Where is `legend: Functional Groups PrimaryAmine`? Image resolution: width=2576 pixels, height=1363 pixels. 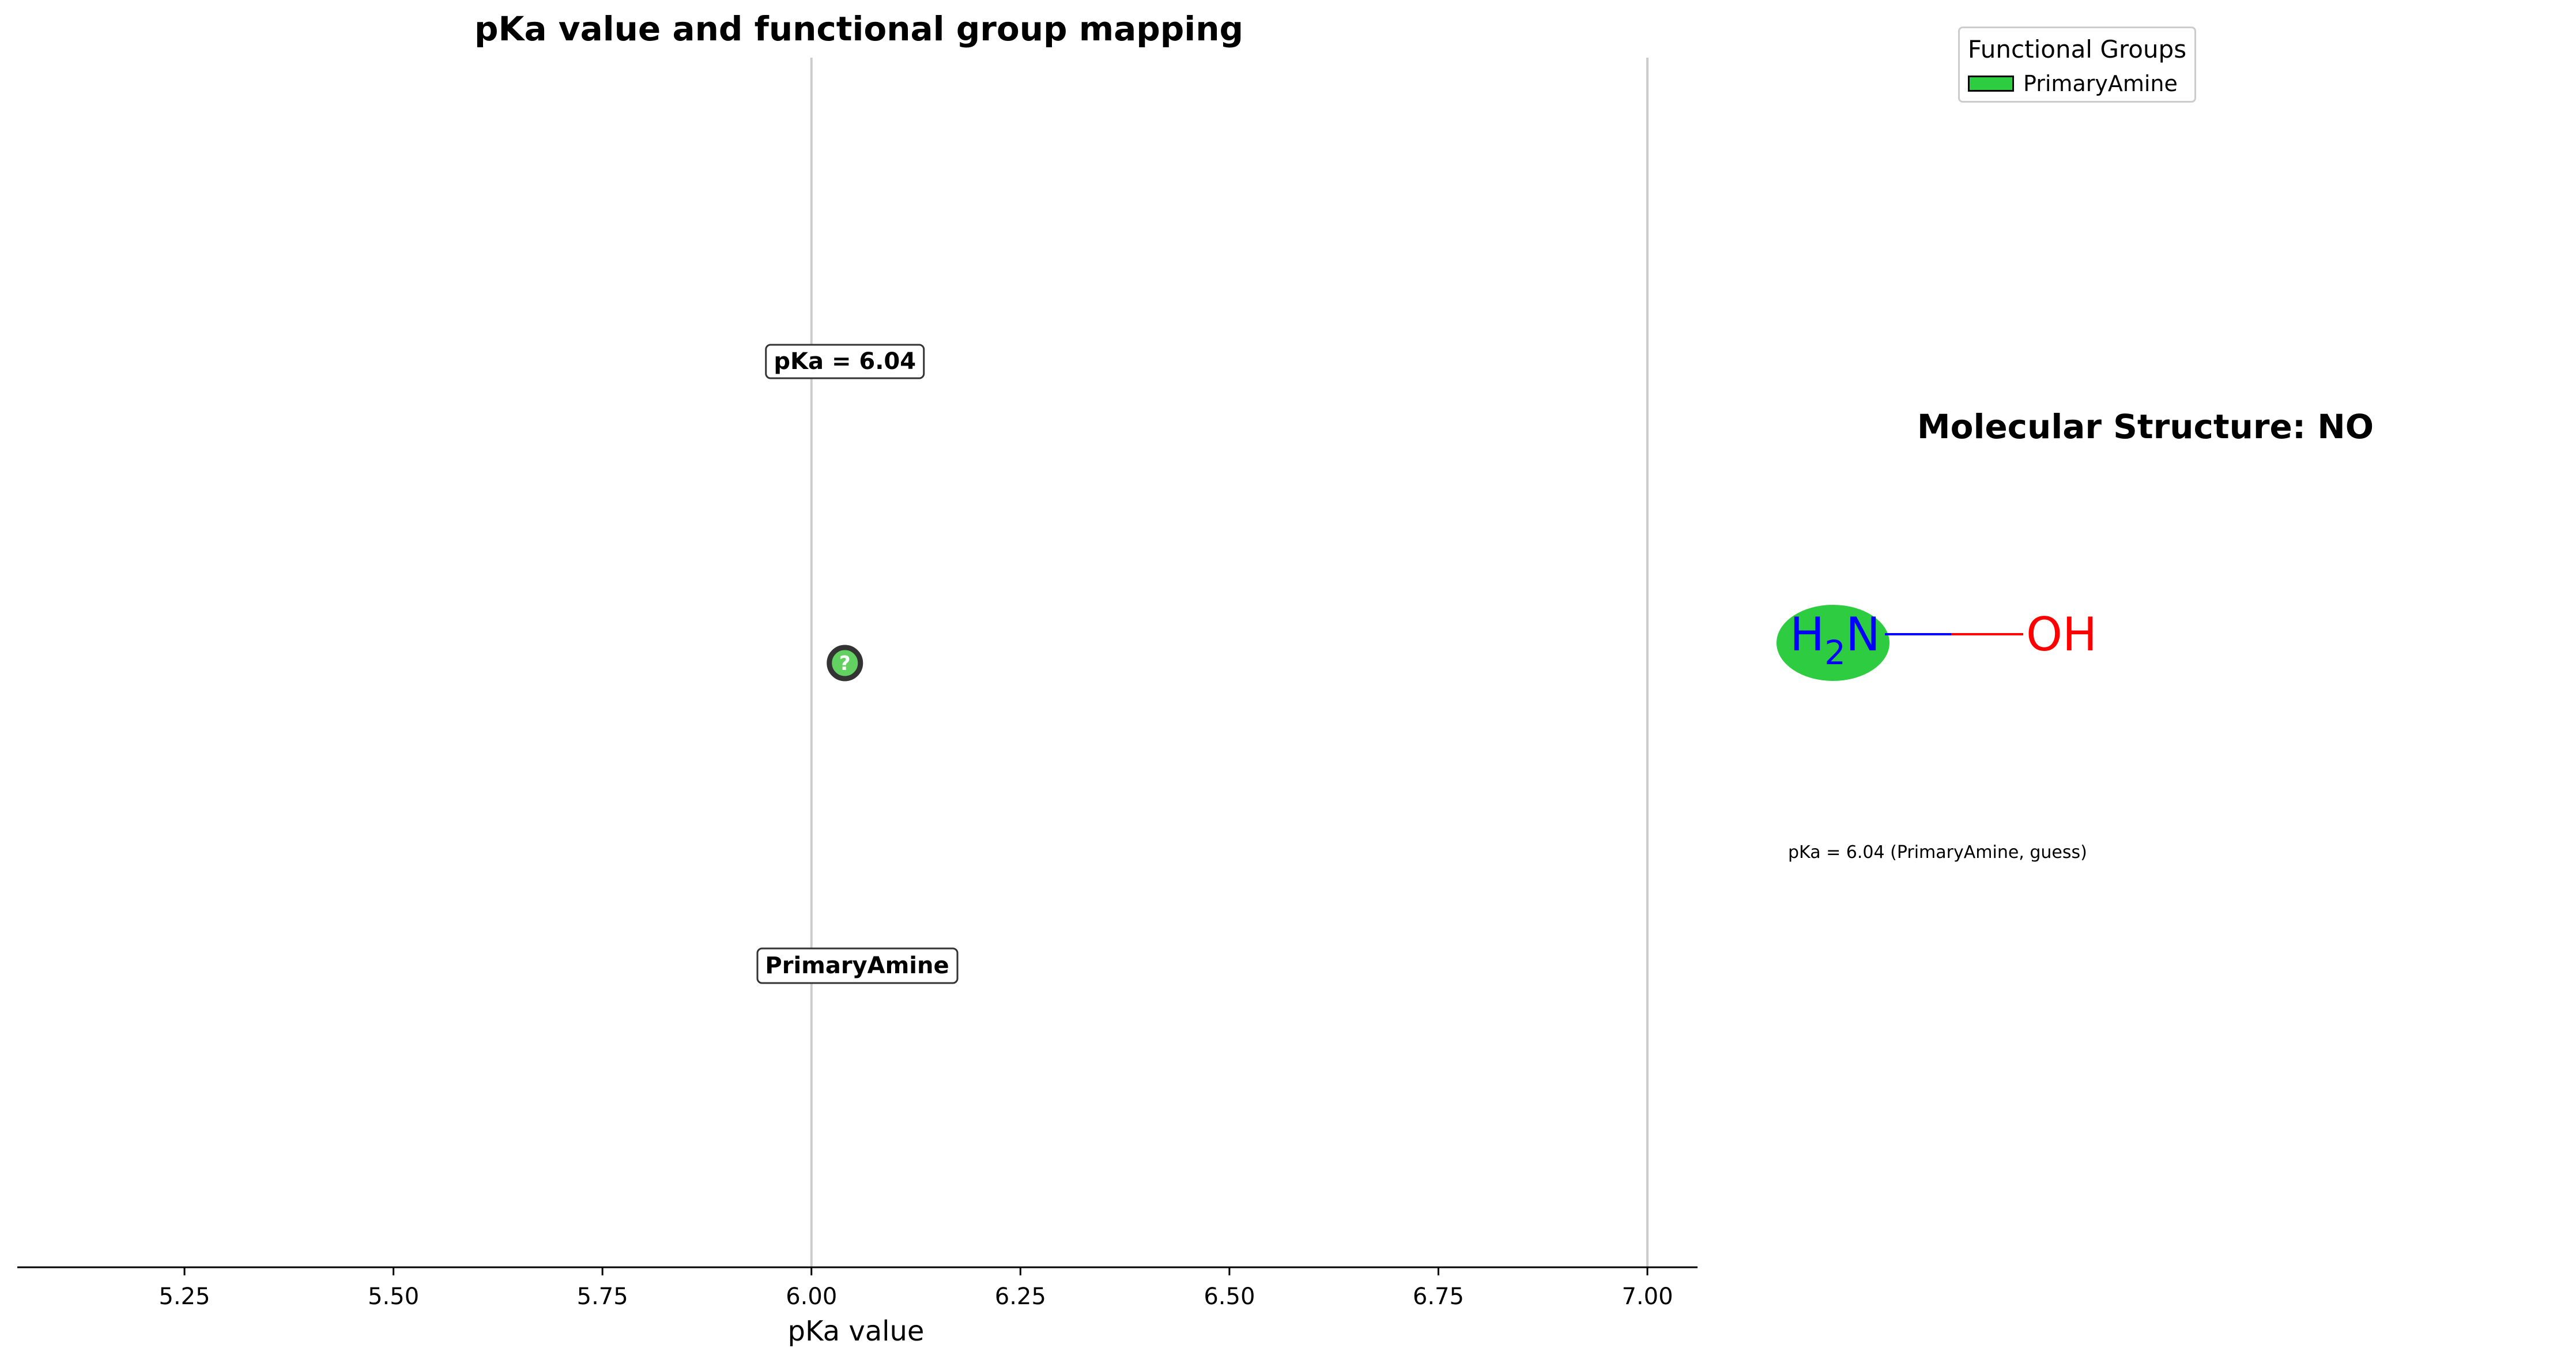 legend: Functional Groups PrimaryAmine is located at coordinates (2077, 65).